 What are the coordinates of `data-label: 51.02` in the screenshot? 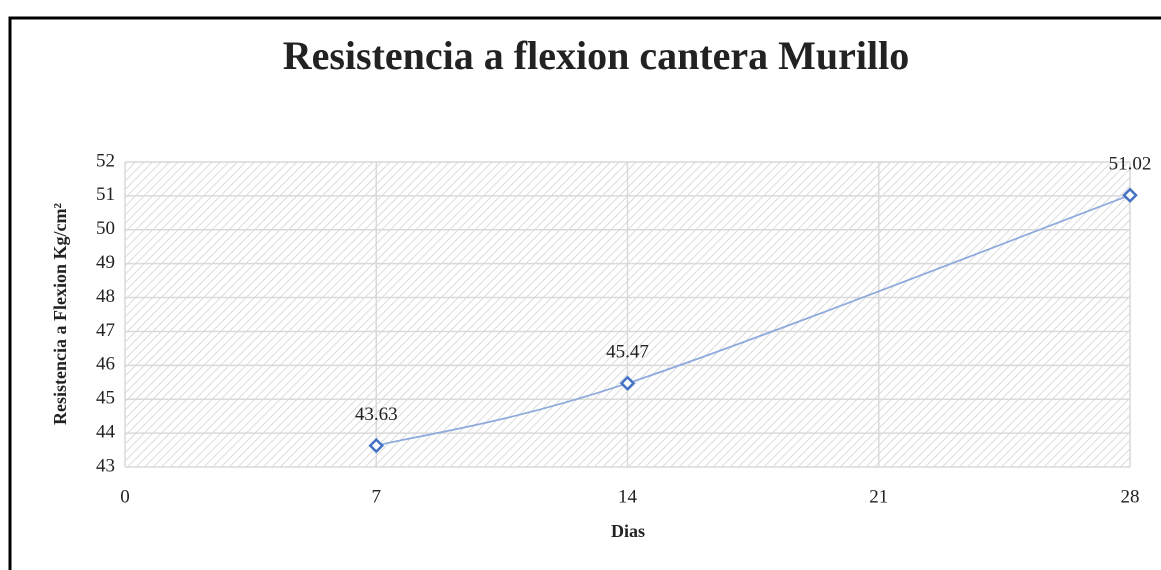 It's located at (1130, 164).